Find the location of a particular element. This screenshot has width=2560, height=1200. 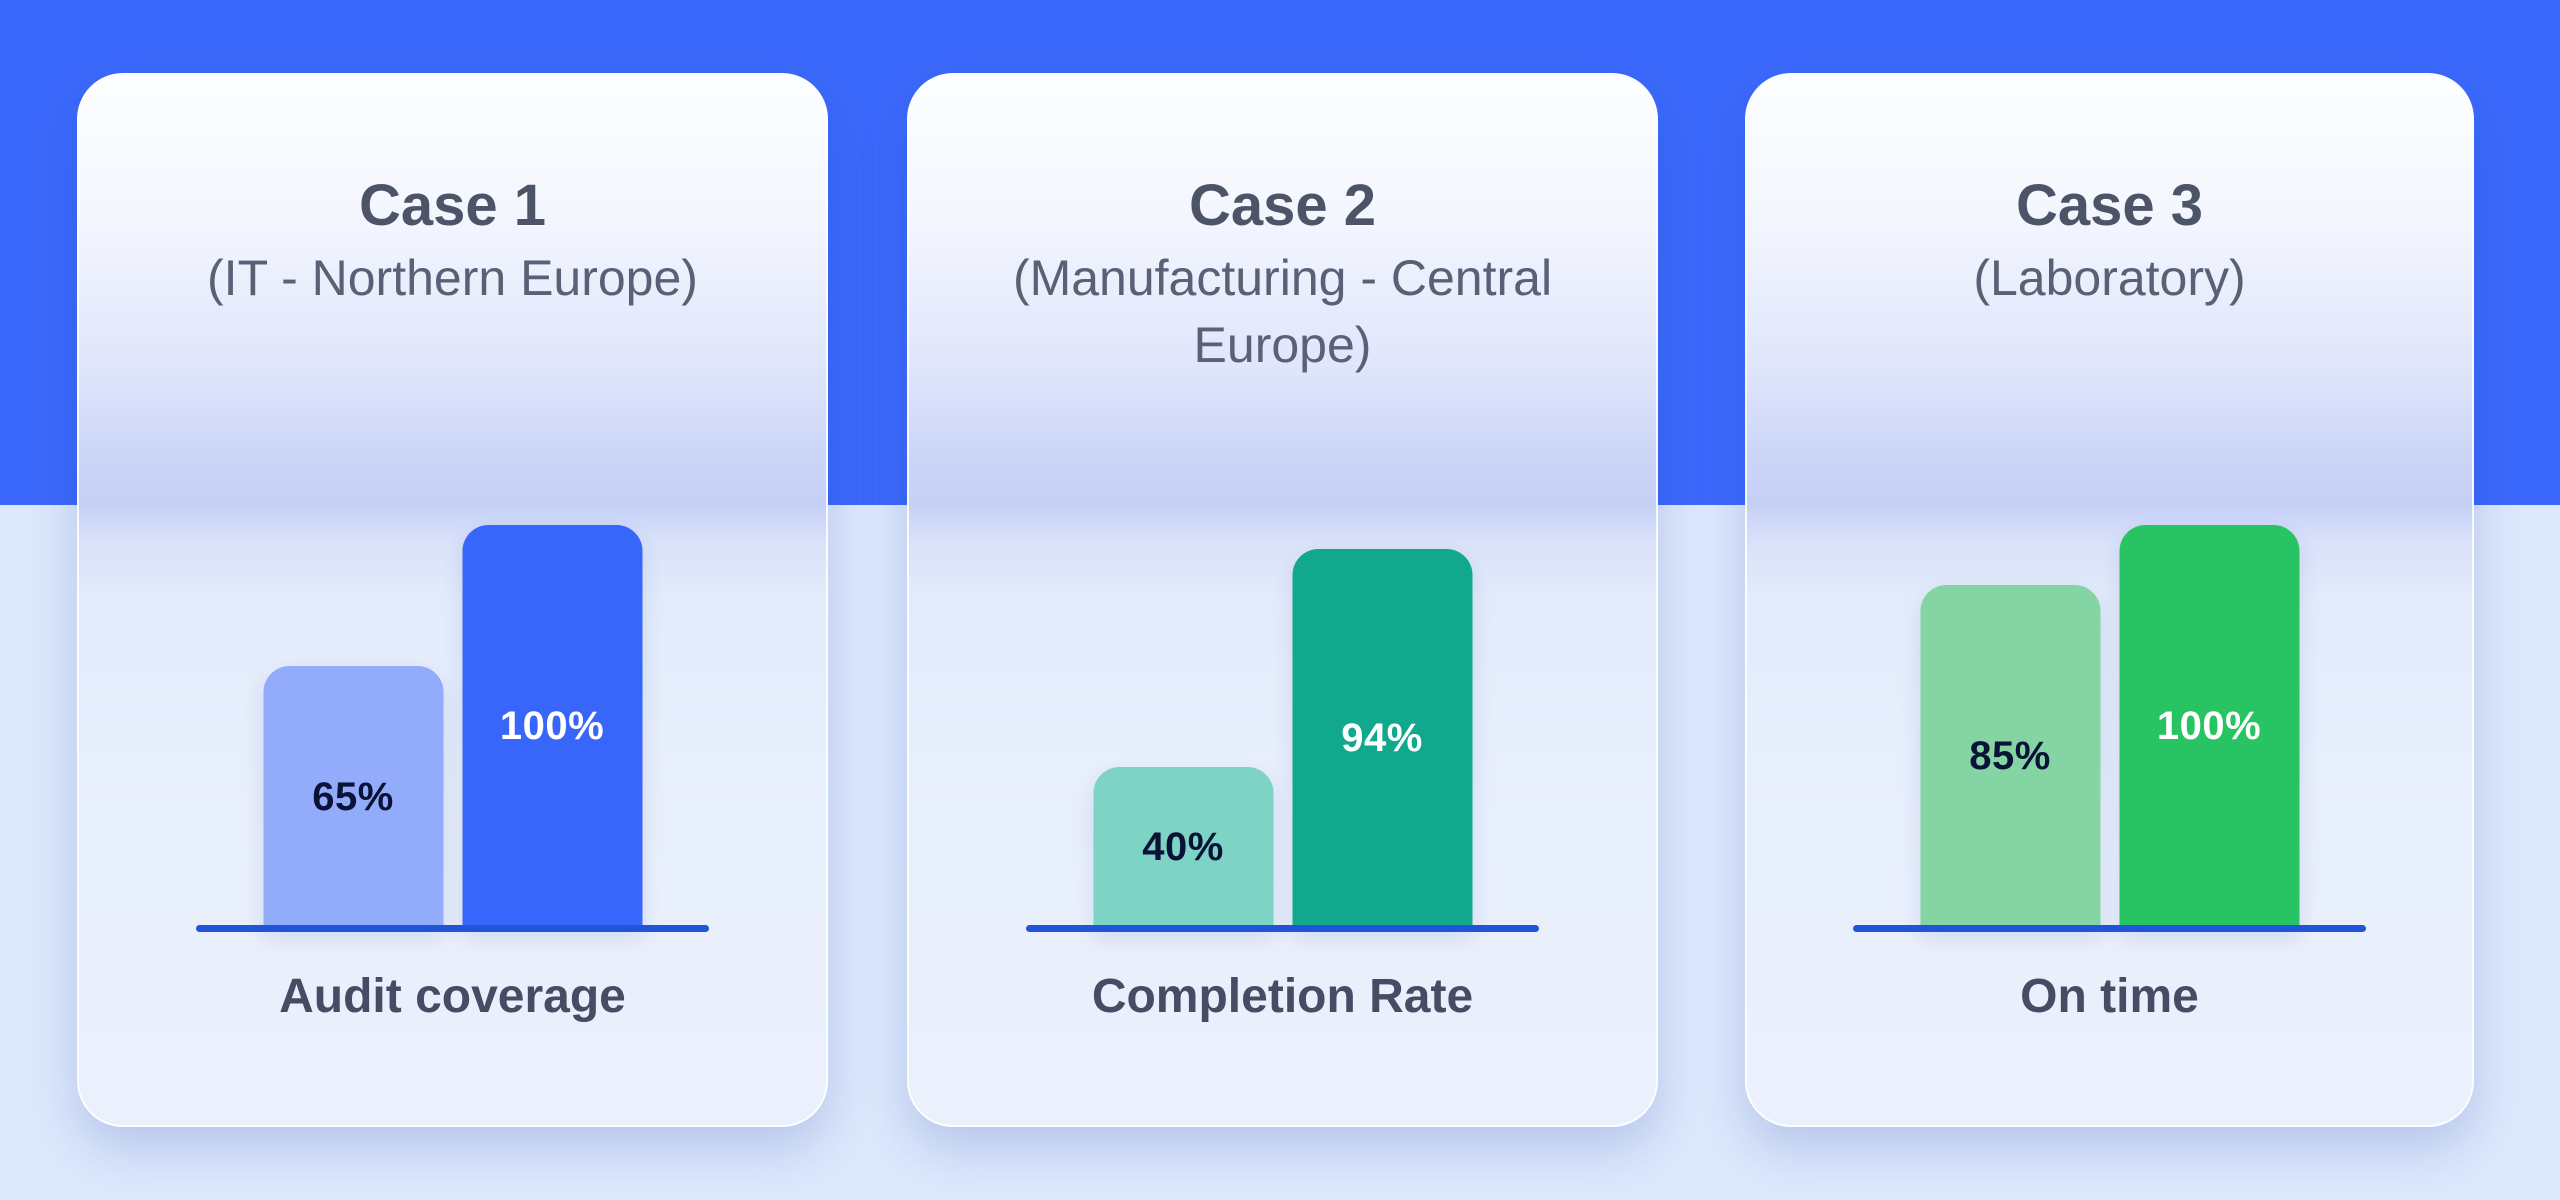

card-title: Case 2 is located at coordinates (1282, 205).